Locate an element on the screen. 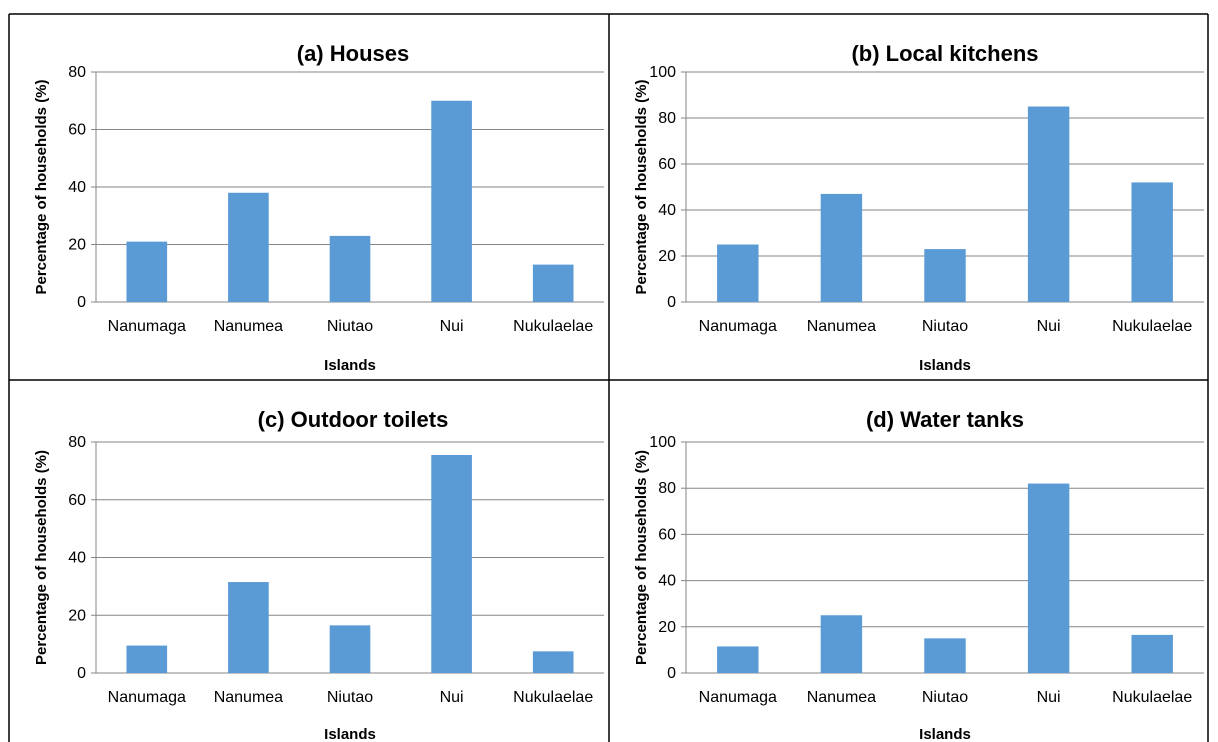 This screenshot has height=742, width=1218. chart-title: (c) Outdoor toilets is located at coordinates (353, 419).